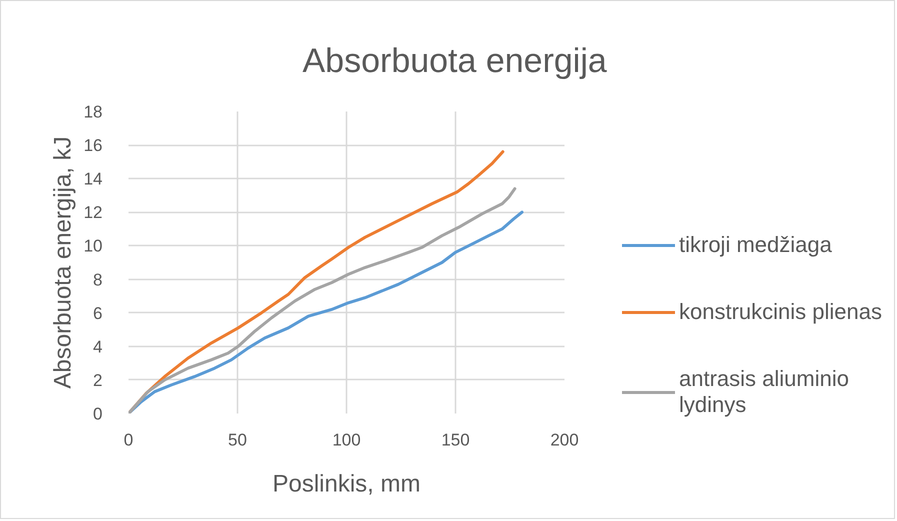 Image resolution: width=897 pixels, height=521 pixels. What do you see at coordinates (93, 146) in the screenshot?
I see `y-tick-label: 16` at bounding box center [93, 146].